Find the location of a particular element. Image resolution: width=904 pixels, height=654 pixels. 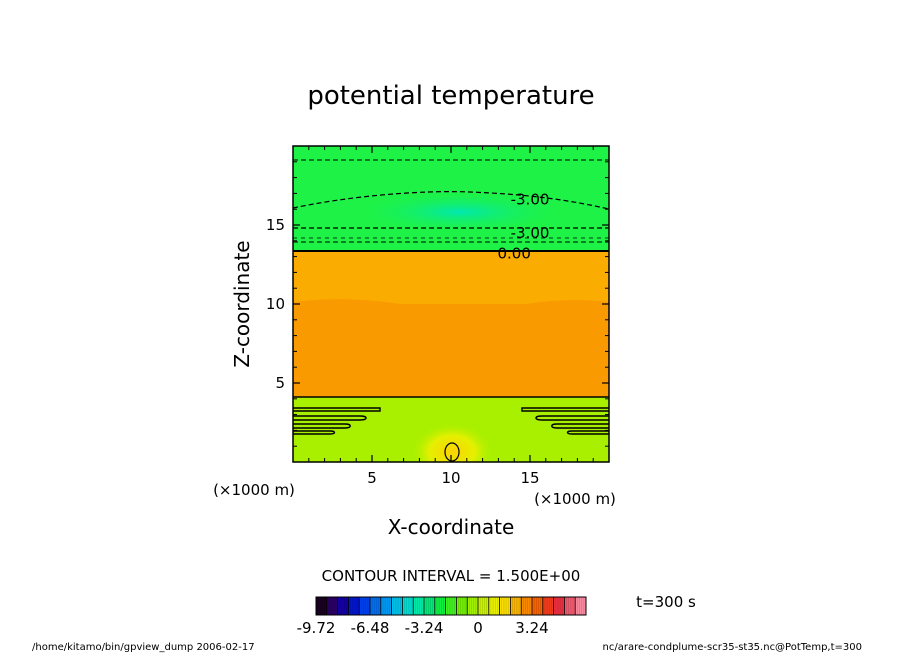

contour-labels: -3.00 -3.00 0.00 is located at coordinates (523, 227).